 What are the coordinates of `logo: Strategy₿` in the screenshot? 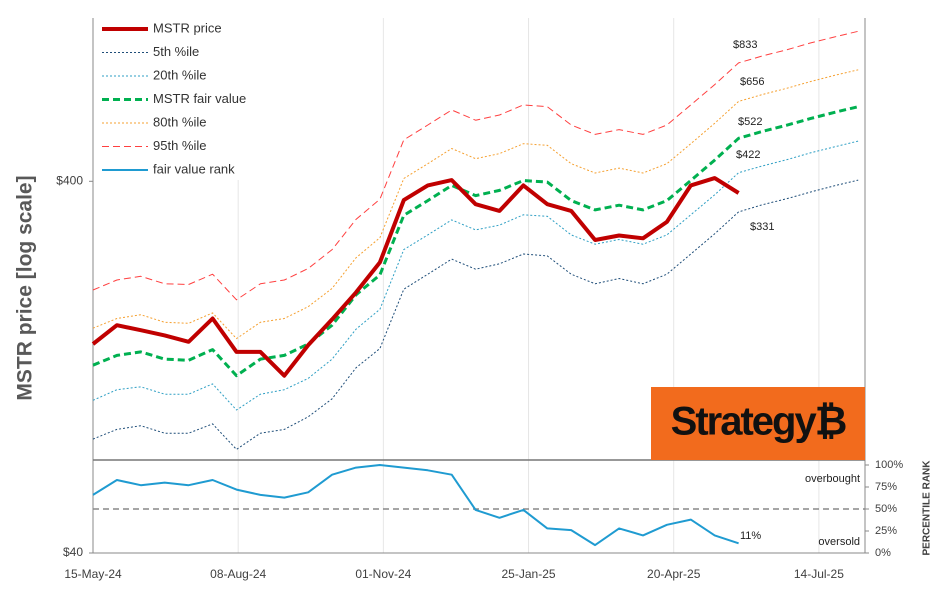 It's located at (758, 423).